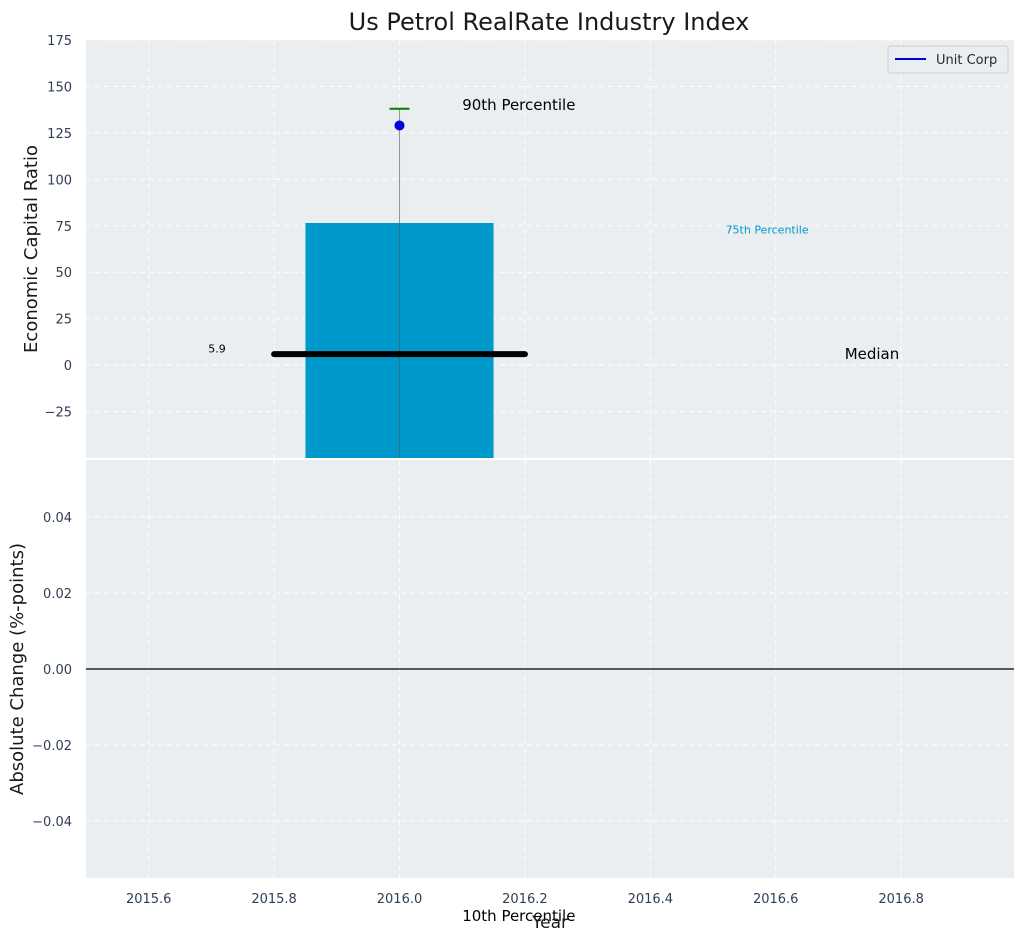 This screenshot has width=1025, height=940. Describe the element at coordinates (31, 249) in the screenshot. I see `top-y-axis-title: Economic Capital Ratio` at that location.